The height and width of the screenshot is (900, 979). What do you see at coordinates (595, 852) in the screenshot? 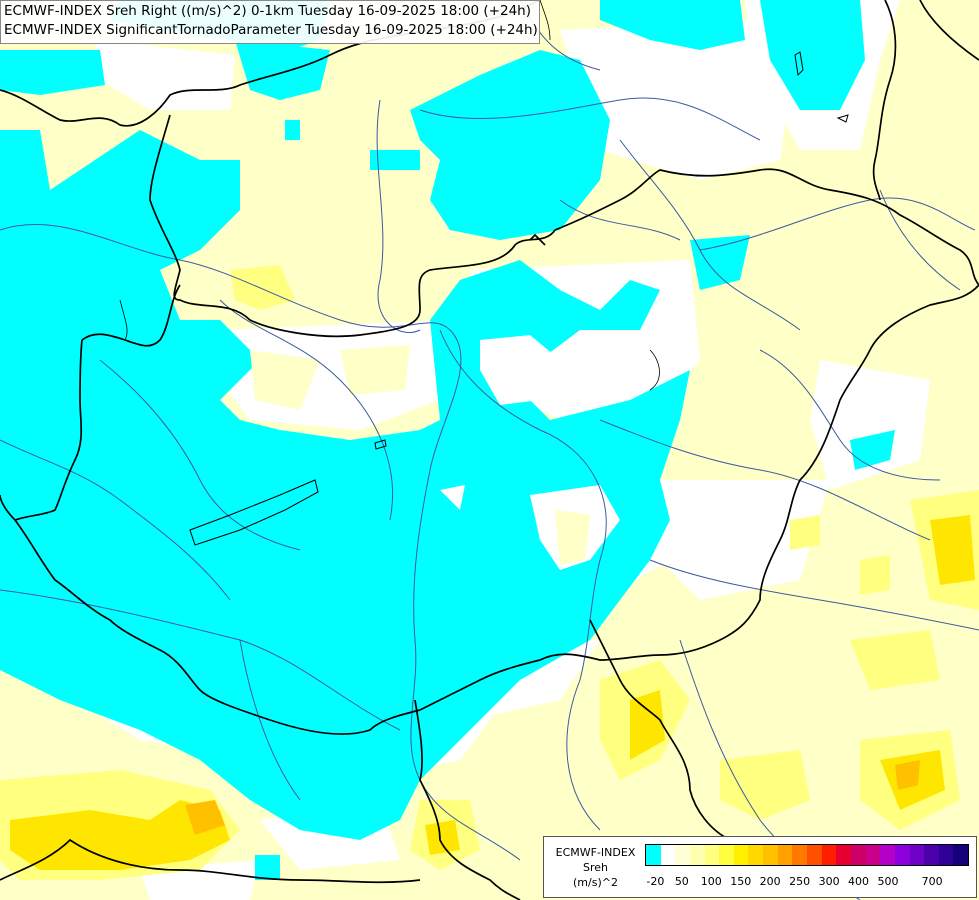
I see `legend-title-source: ECMWF-INDEX` at bounding box center [595, 852].